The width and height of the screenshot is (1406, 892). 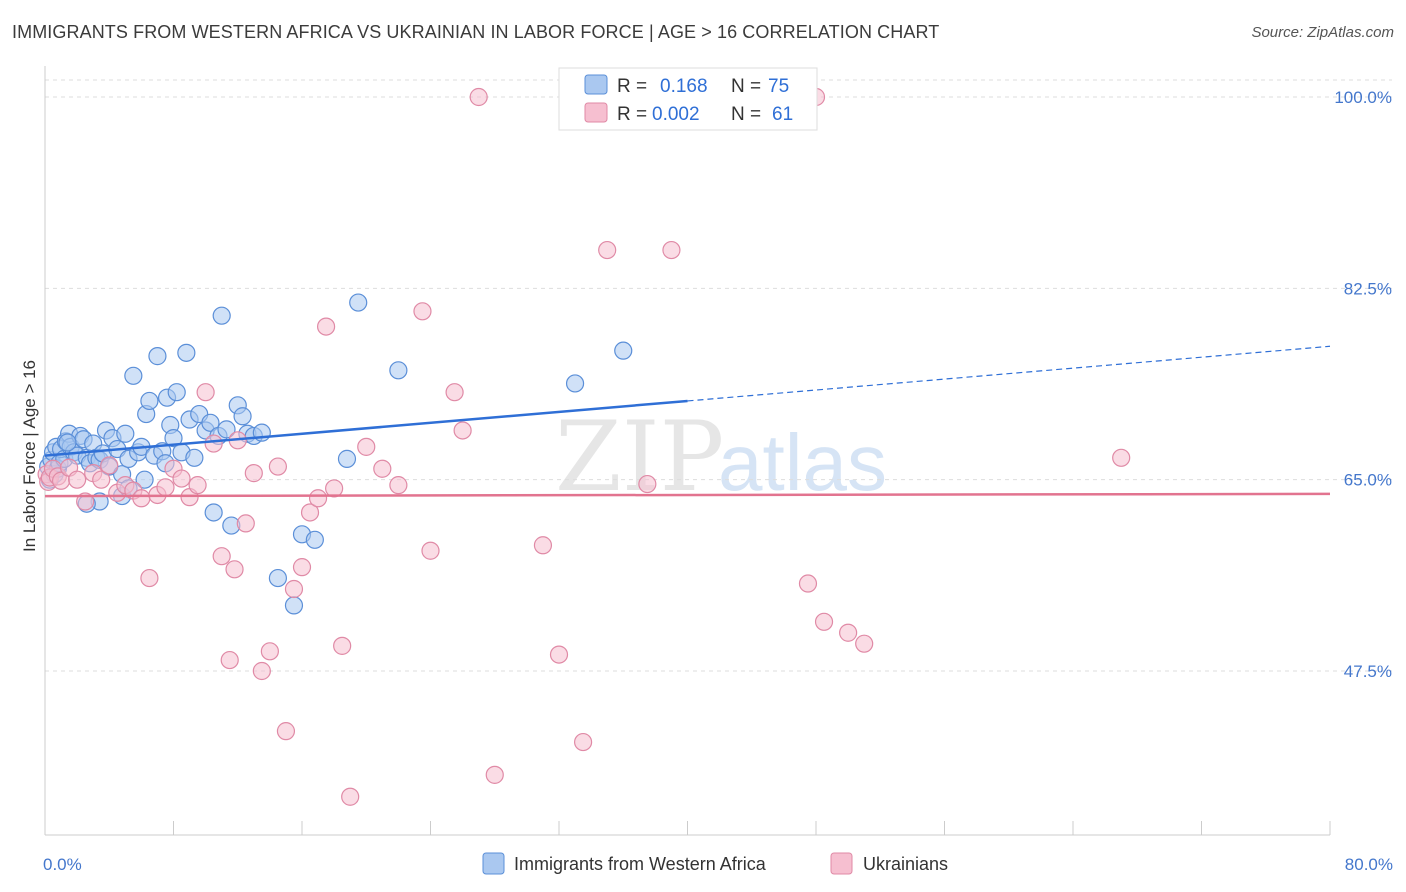 I want to click on legend-n-value-1: 61, so click(x=782, y=114).